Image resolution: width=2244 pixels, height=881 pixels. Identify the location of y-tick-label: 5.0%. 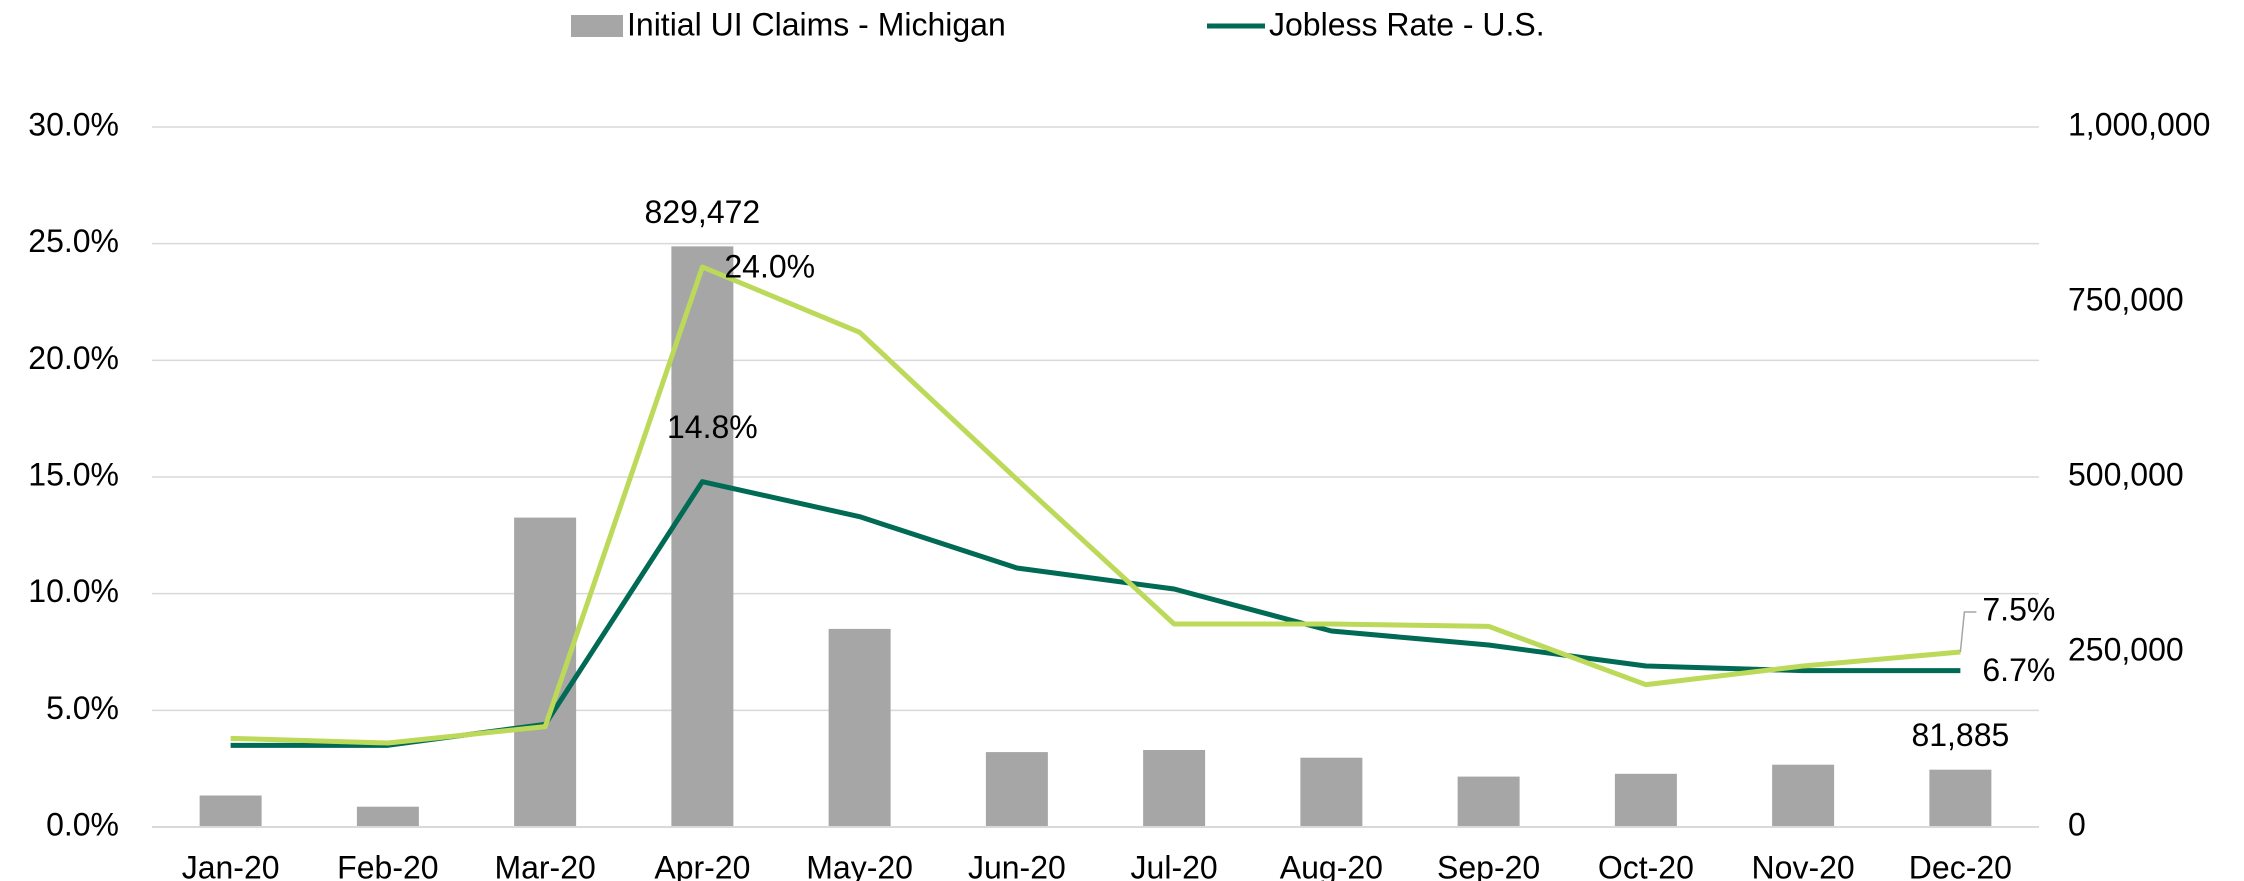
(82, 708).